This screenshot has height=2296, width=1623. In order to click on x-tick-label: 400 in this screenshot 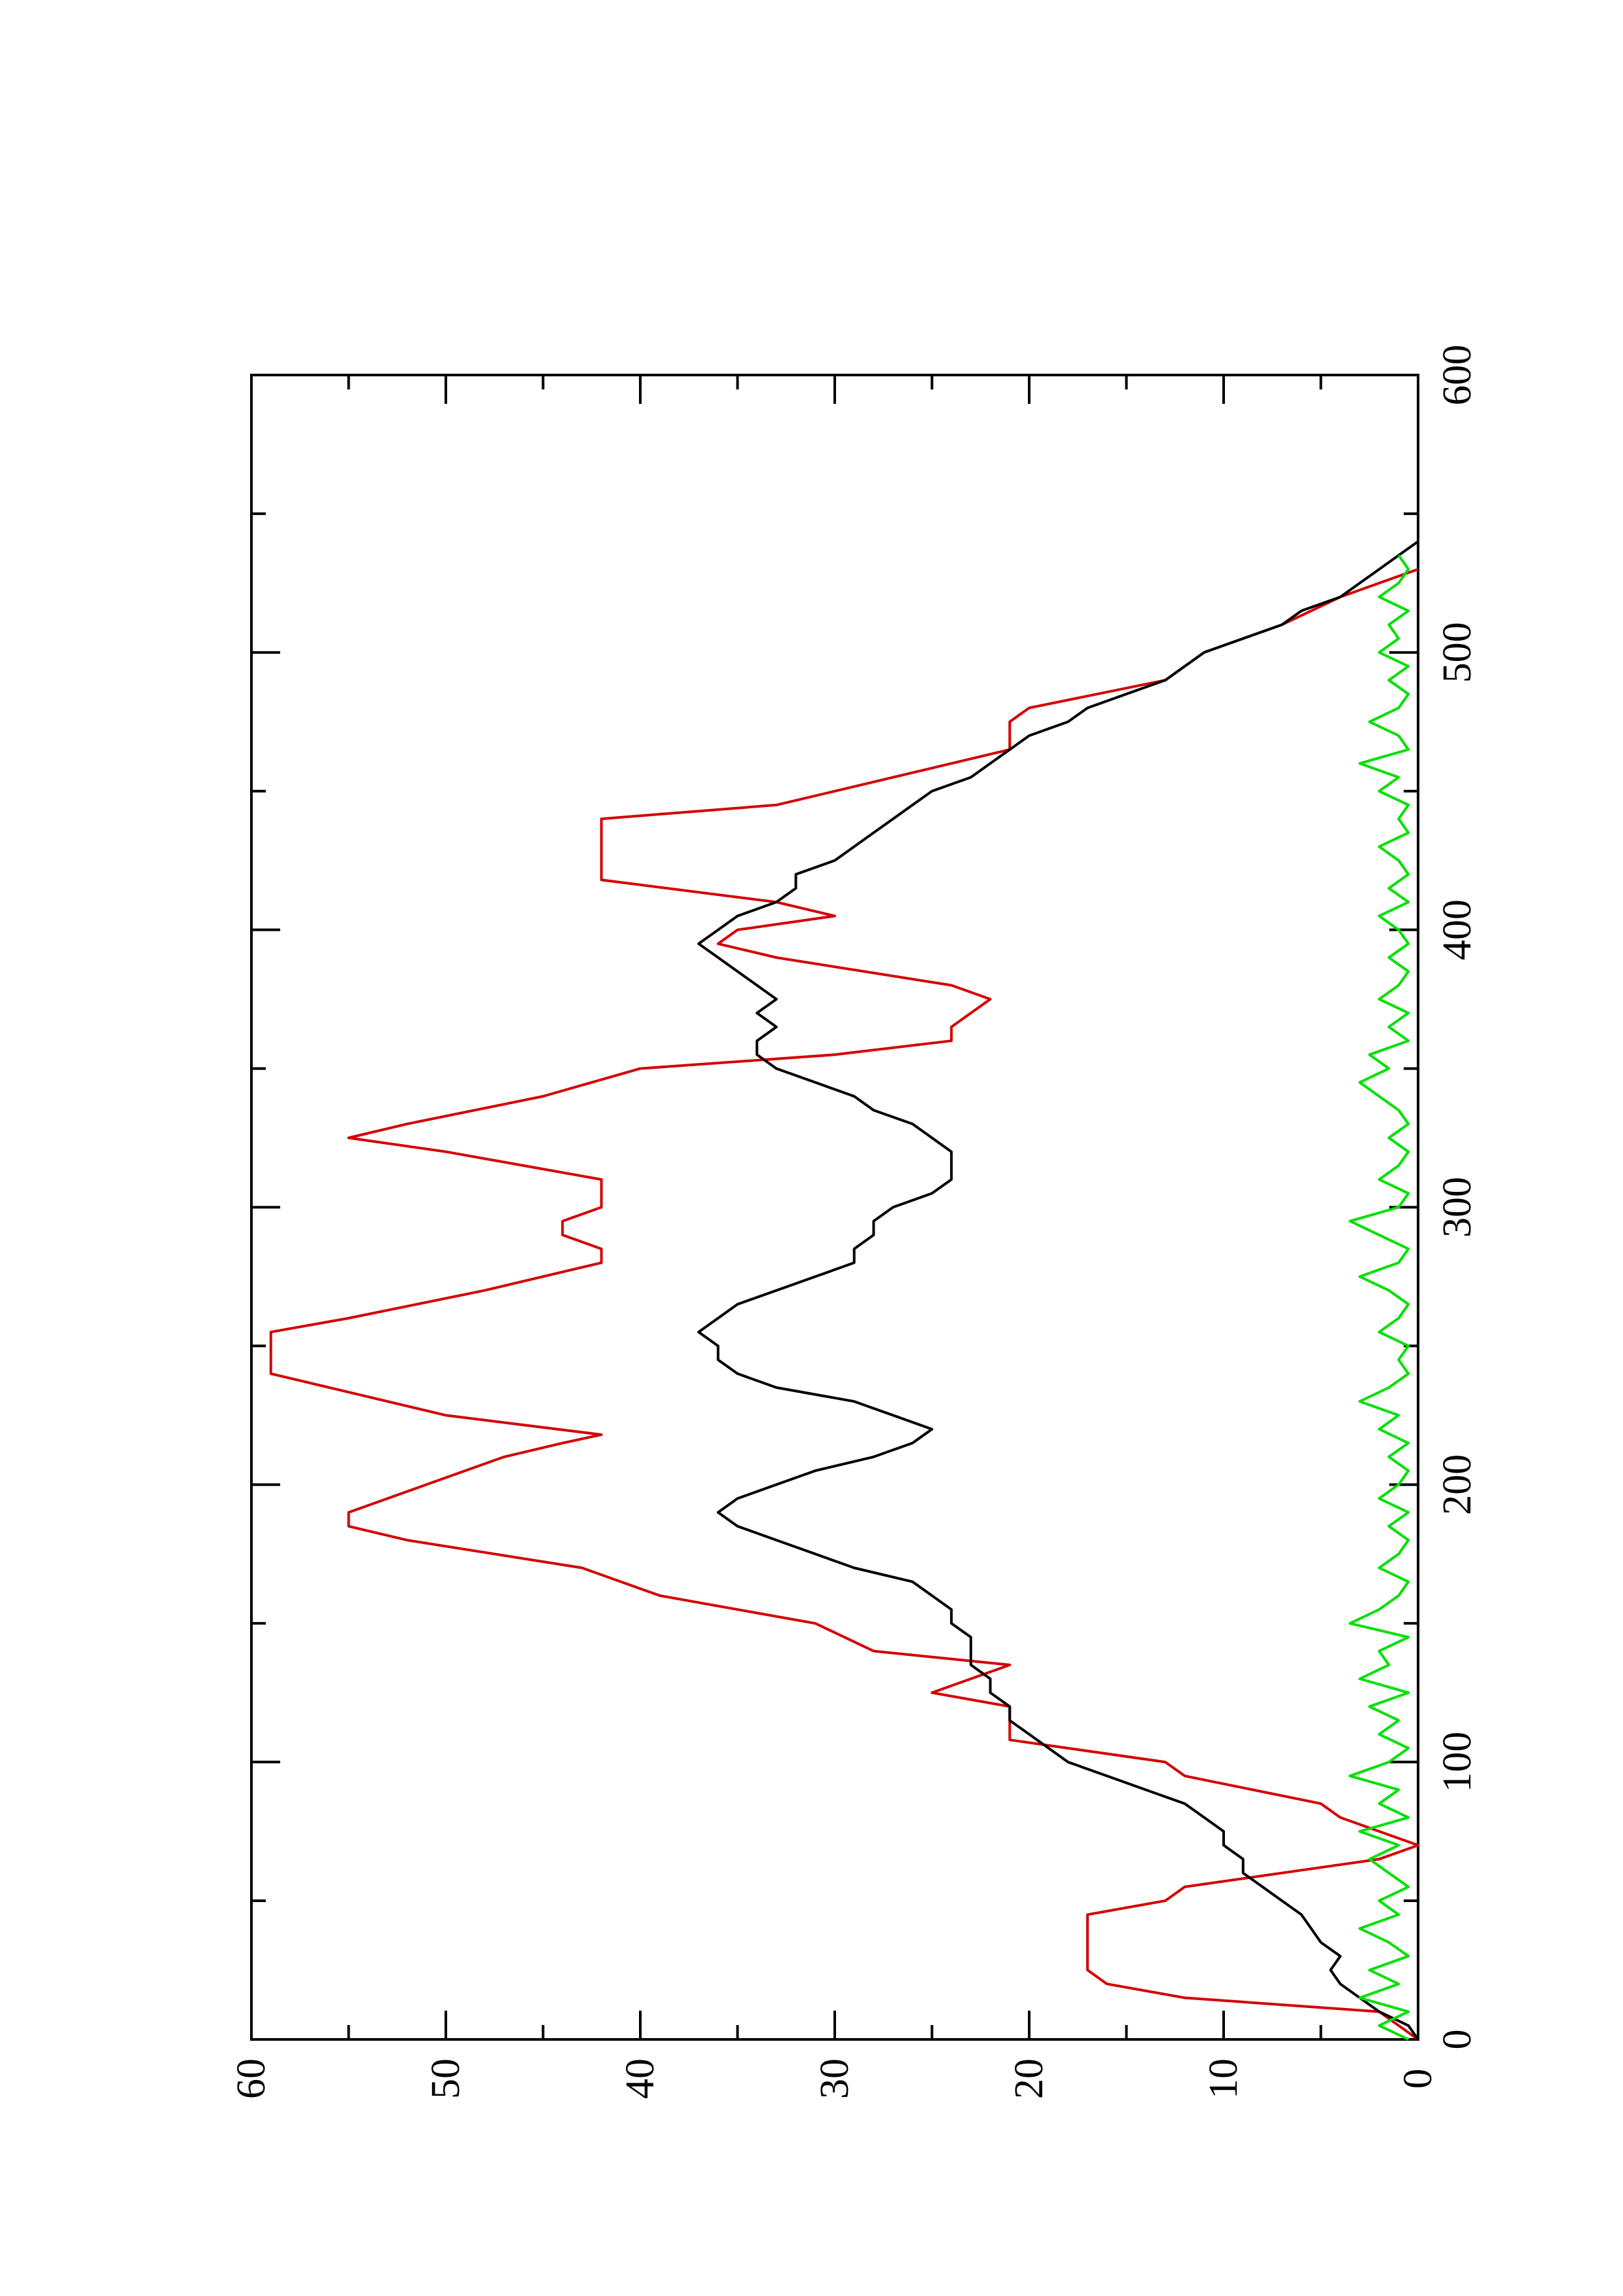, I will do `click(1457, 929)`.